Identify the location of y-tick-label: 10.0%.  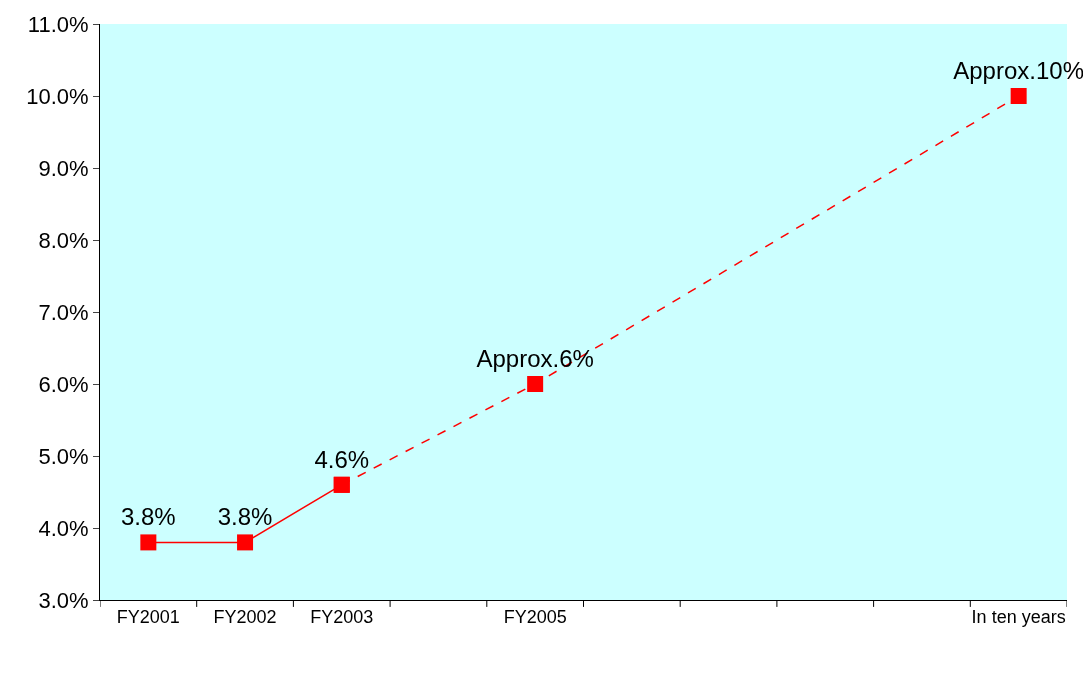
(57, 96).